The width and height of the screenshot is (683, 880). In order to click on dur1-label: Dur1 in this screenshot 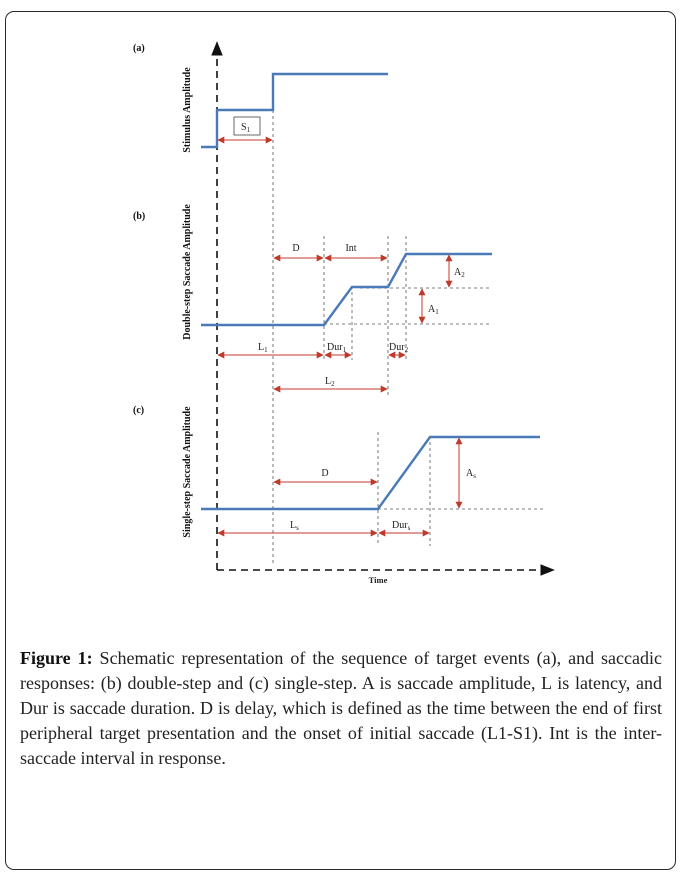, I will do `click(337, 348)`.